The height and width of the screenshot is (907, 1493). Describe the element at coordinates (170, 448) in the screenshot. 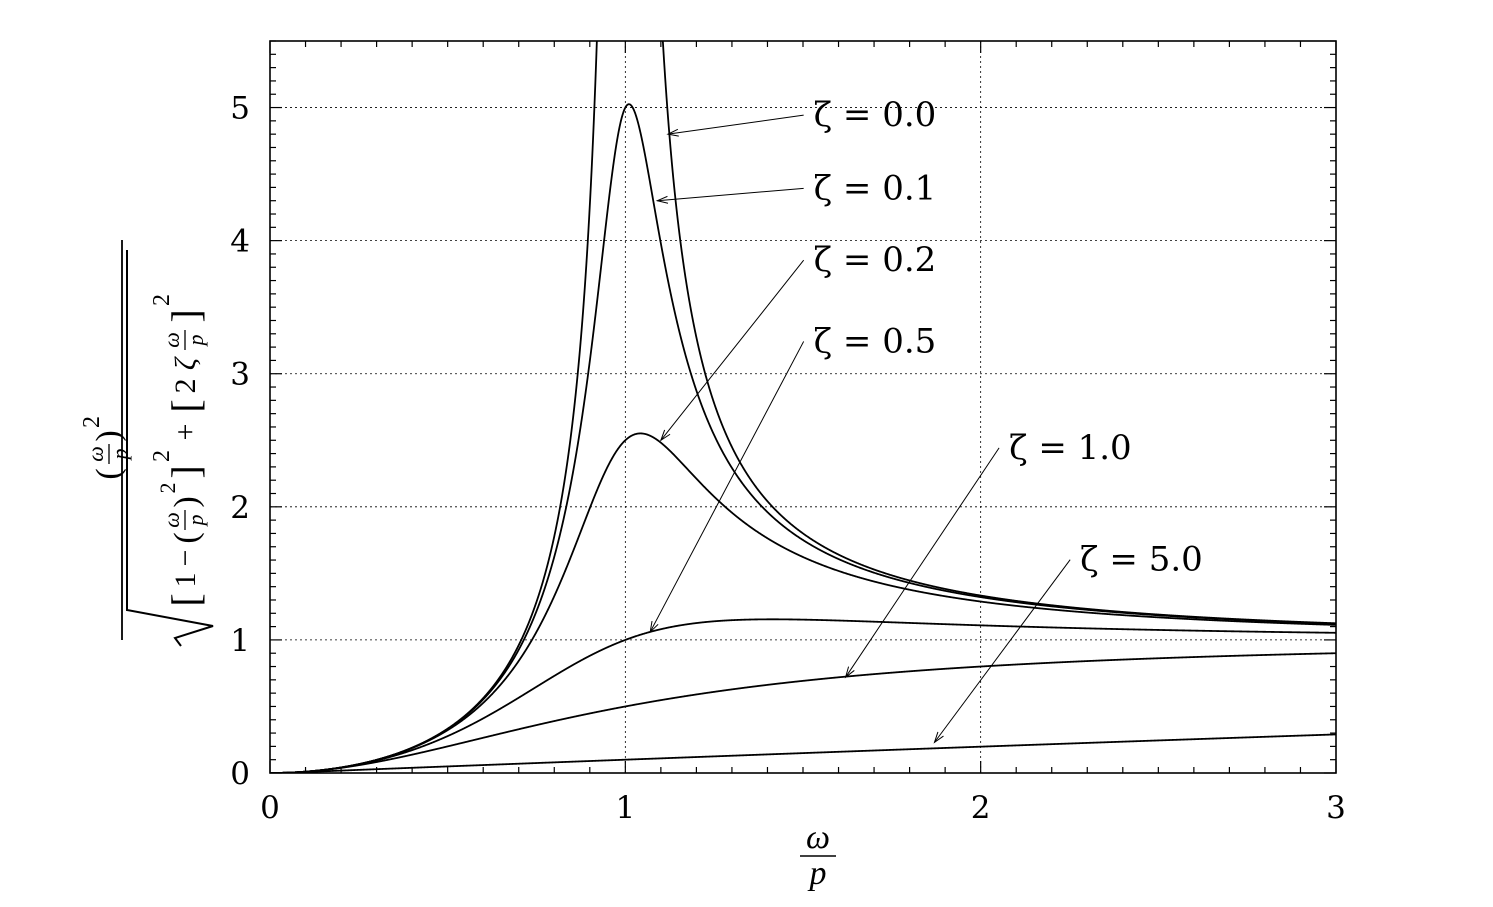

I see `y-axis-label-denominator: [ 1 − ( ω p ) 2 ] 2 + [ 2 ζ ω p ] 2` at that location.